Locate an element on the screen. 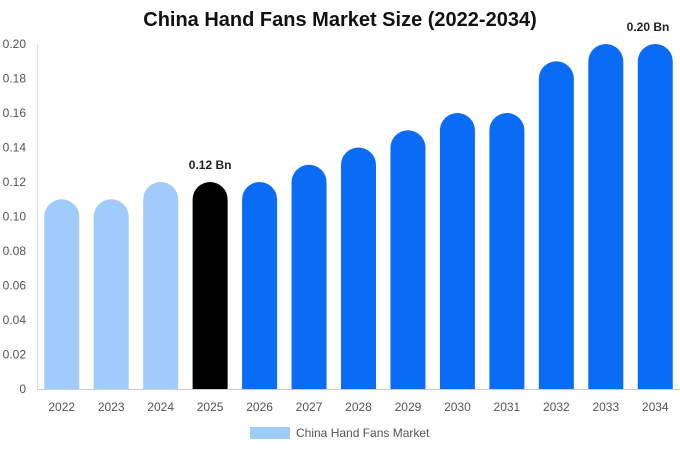 This screenshot has height=450, width=680. x-tick-label: 2027 is located at coordinates (309, 407).